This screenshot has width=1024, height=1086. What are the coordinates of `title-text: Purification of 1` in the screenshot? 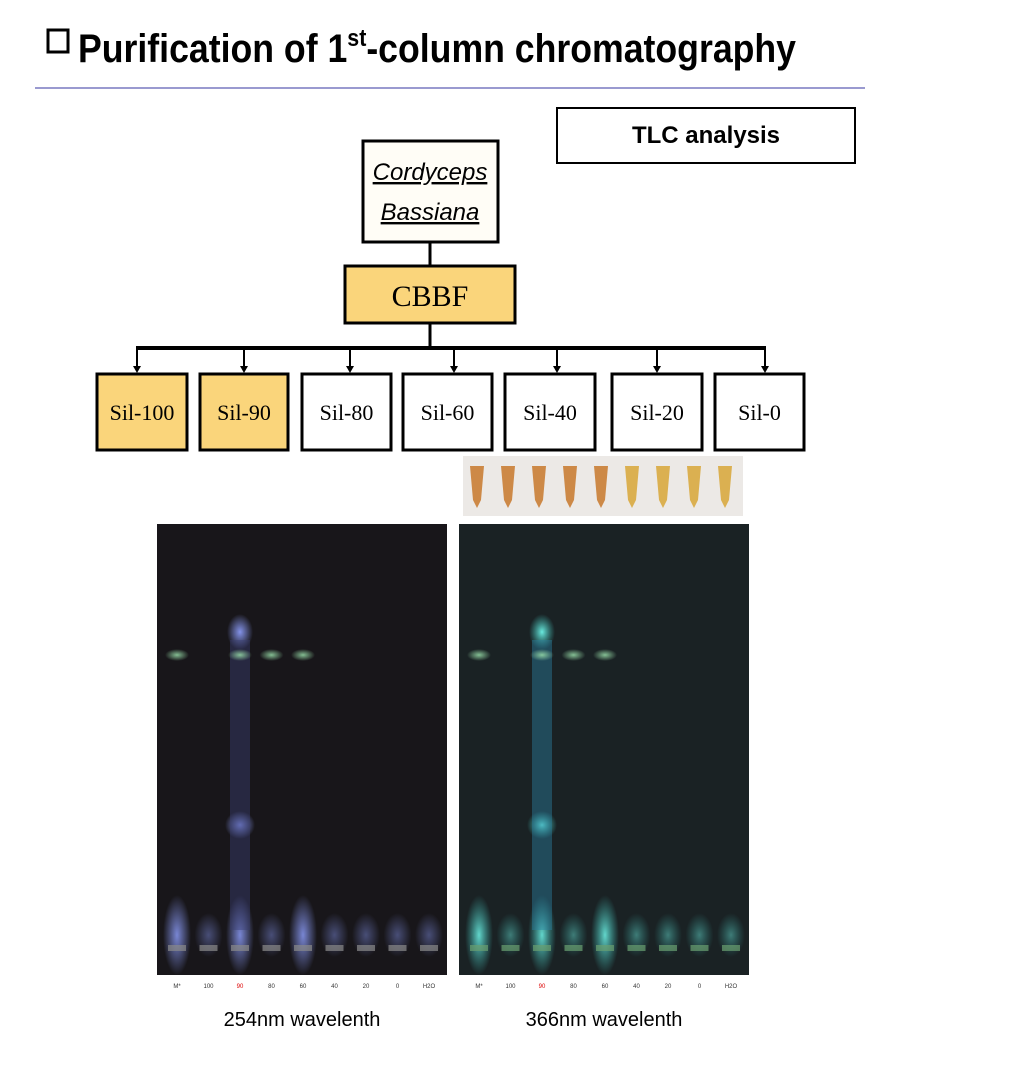 It's located at (212, 49).